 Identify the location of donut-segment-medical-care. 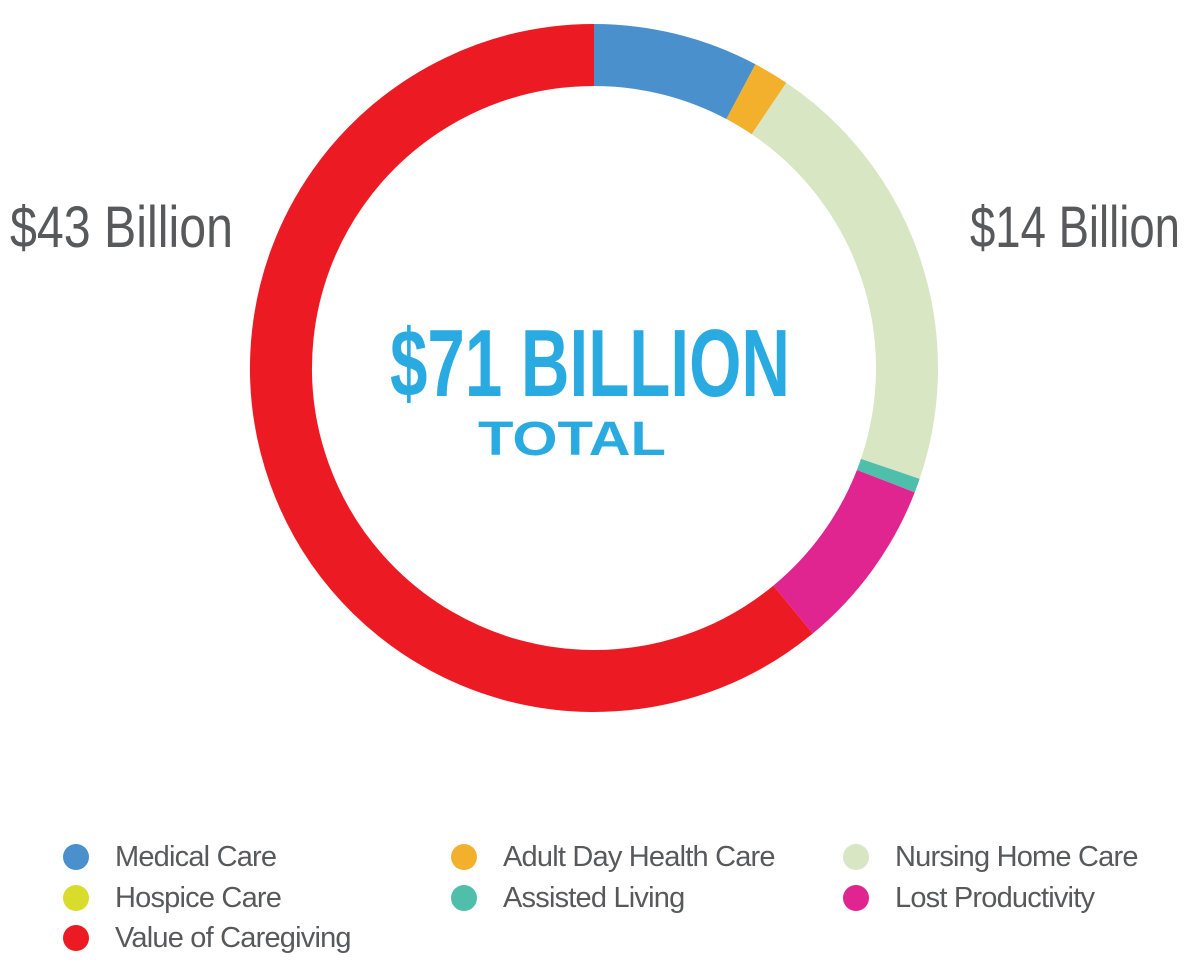
(674, 72).